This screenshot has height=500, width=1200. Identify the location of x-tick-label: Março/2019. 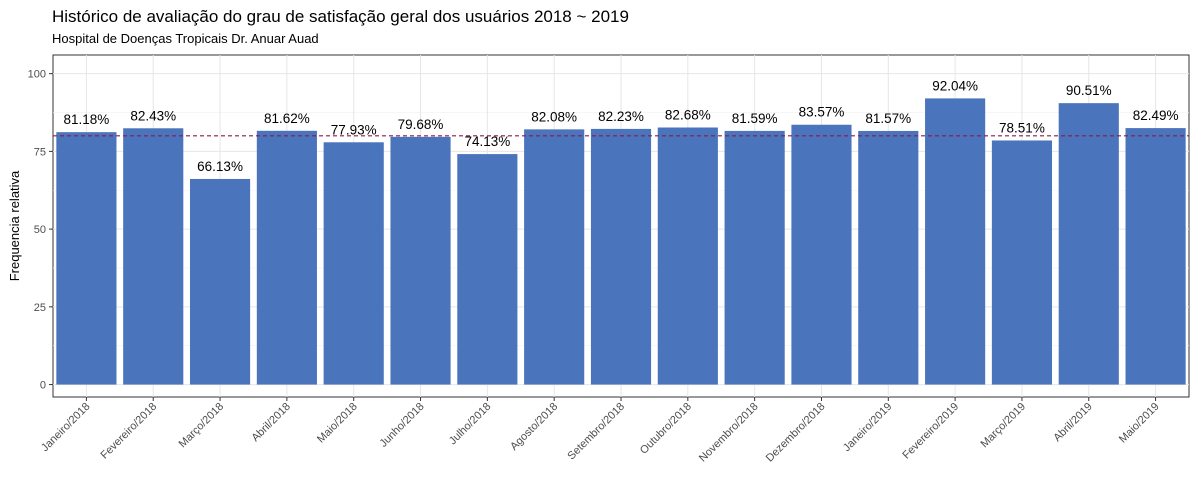
(1003, 426).